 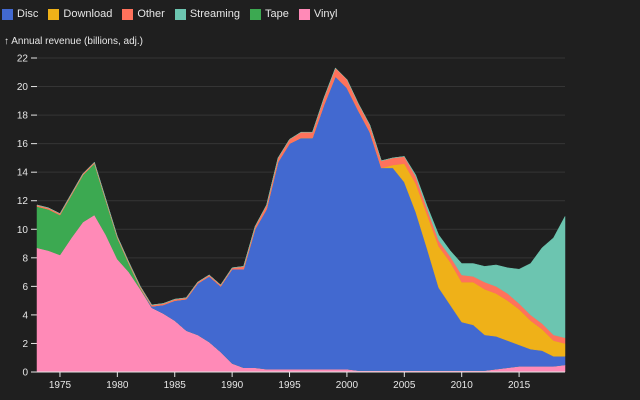 What do you see at coordinates (117, 385) in the screenshot?
I see `x-tick-label-1980: 1980` at bounding box center [117, 385].